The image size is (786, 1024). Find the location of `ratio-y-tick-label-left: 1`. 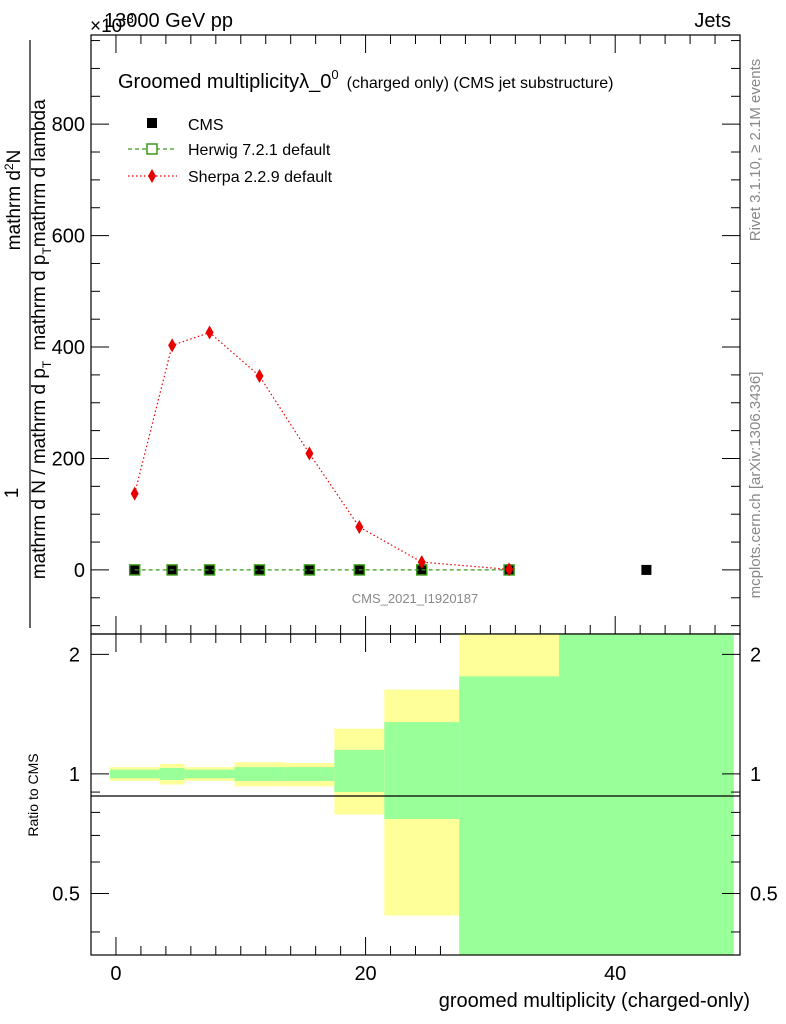

ratio-y-tick-label-left: 1 is located at coordinates (74, 775).